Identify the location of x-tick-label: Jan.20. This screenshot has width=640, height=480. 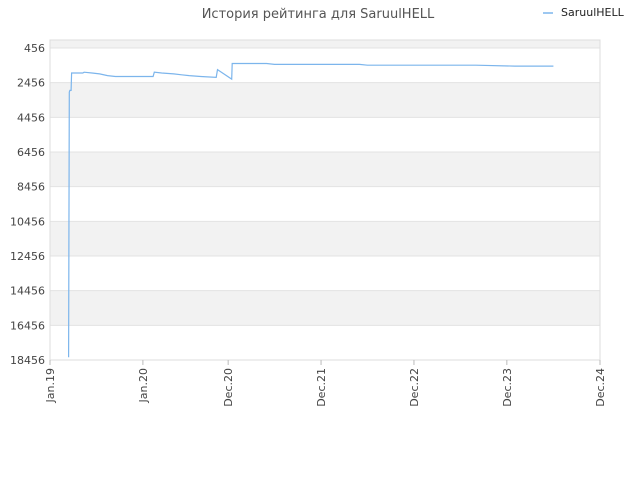
(143, 385).